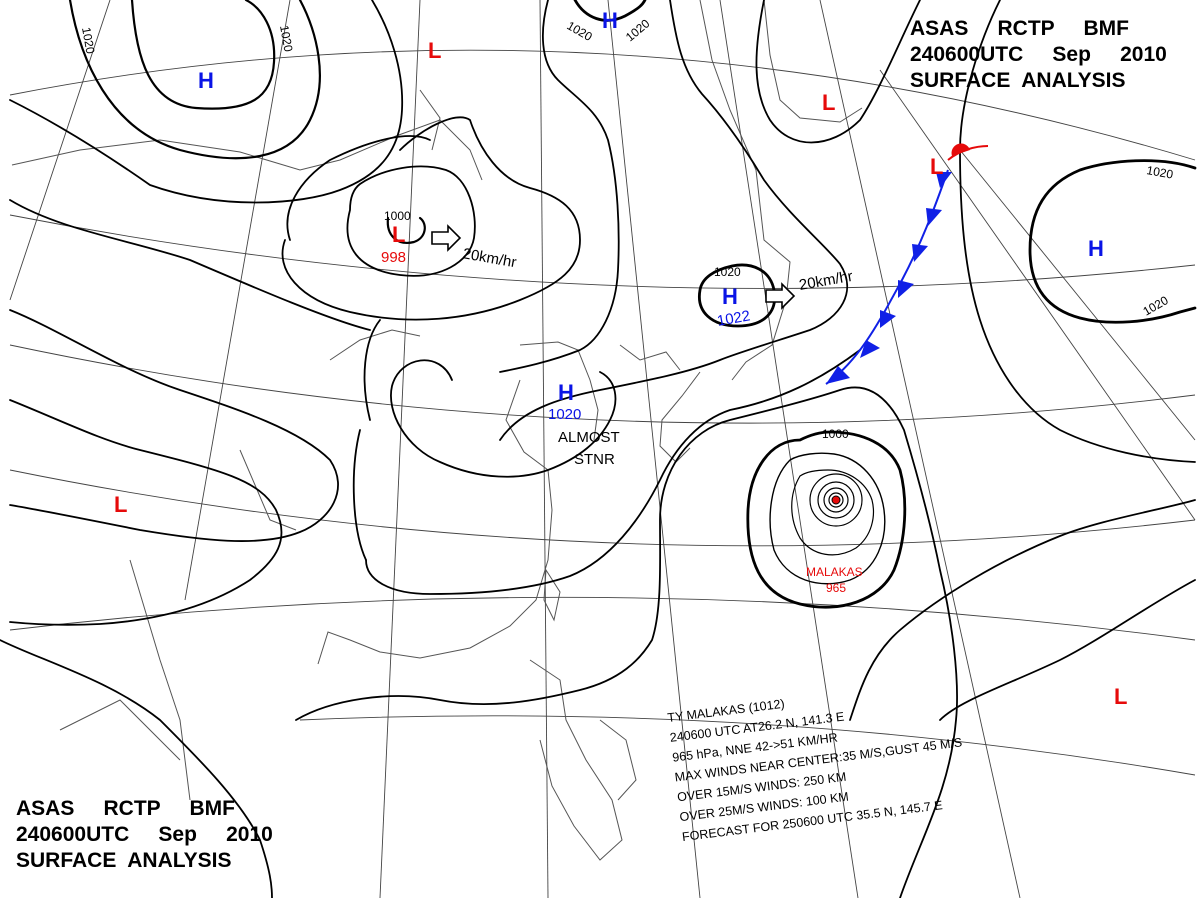  Describe the element at coordinates (834, 572) in the screenshot. I see `typhoon-name: MALAKAS` at that location.